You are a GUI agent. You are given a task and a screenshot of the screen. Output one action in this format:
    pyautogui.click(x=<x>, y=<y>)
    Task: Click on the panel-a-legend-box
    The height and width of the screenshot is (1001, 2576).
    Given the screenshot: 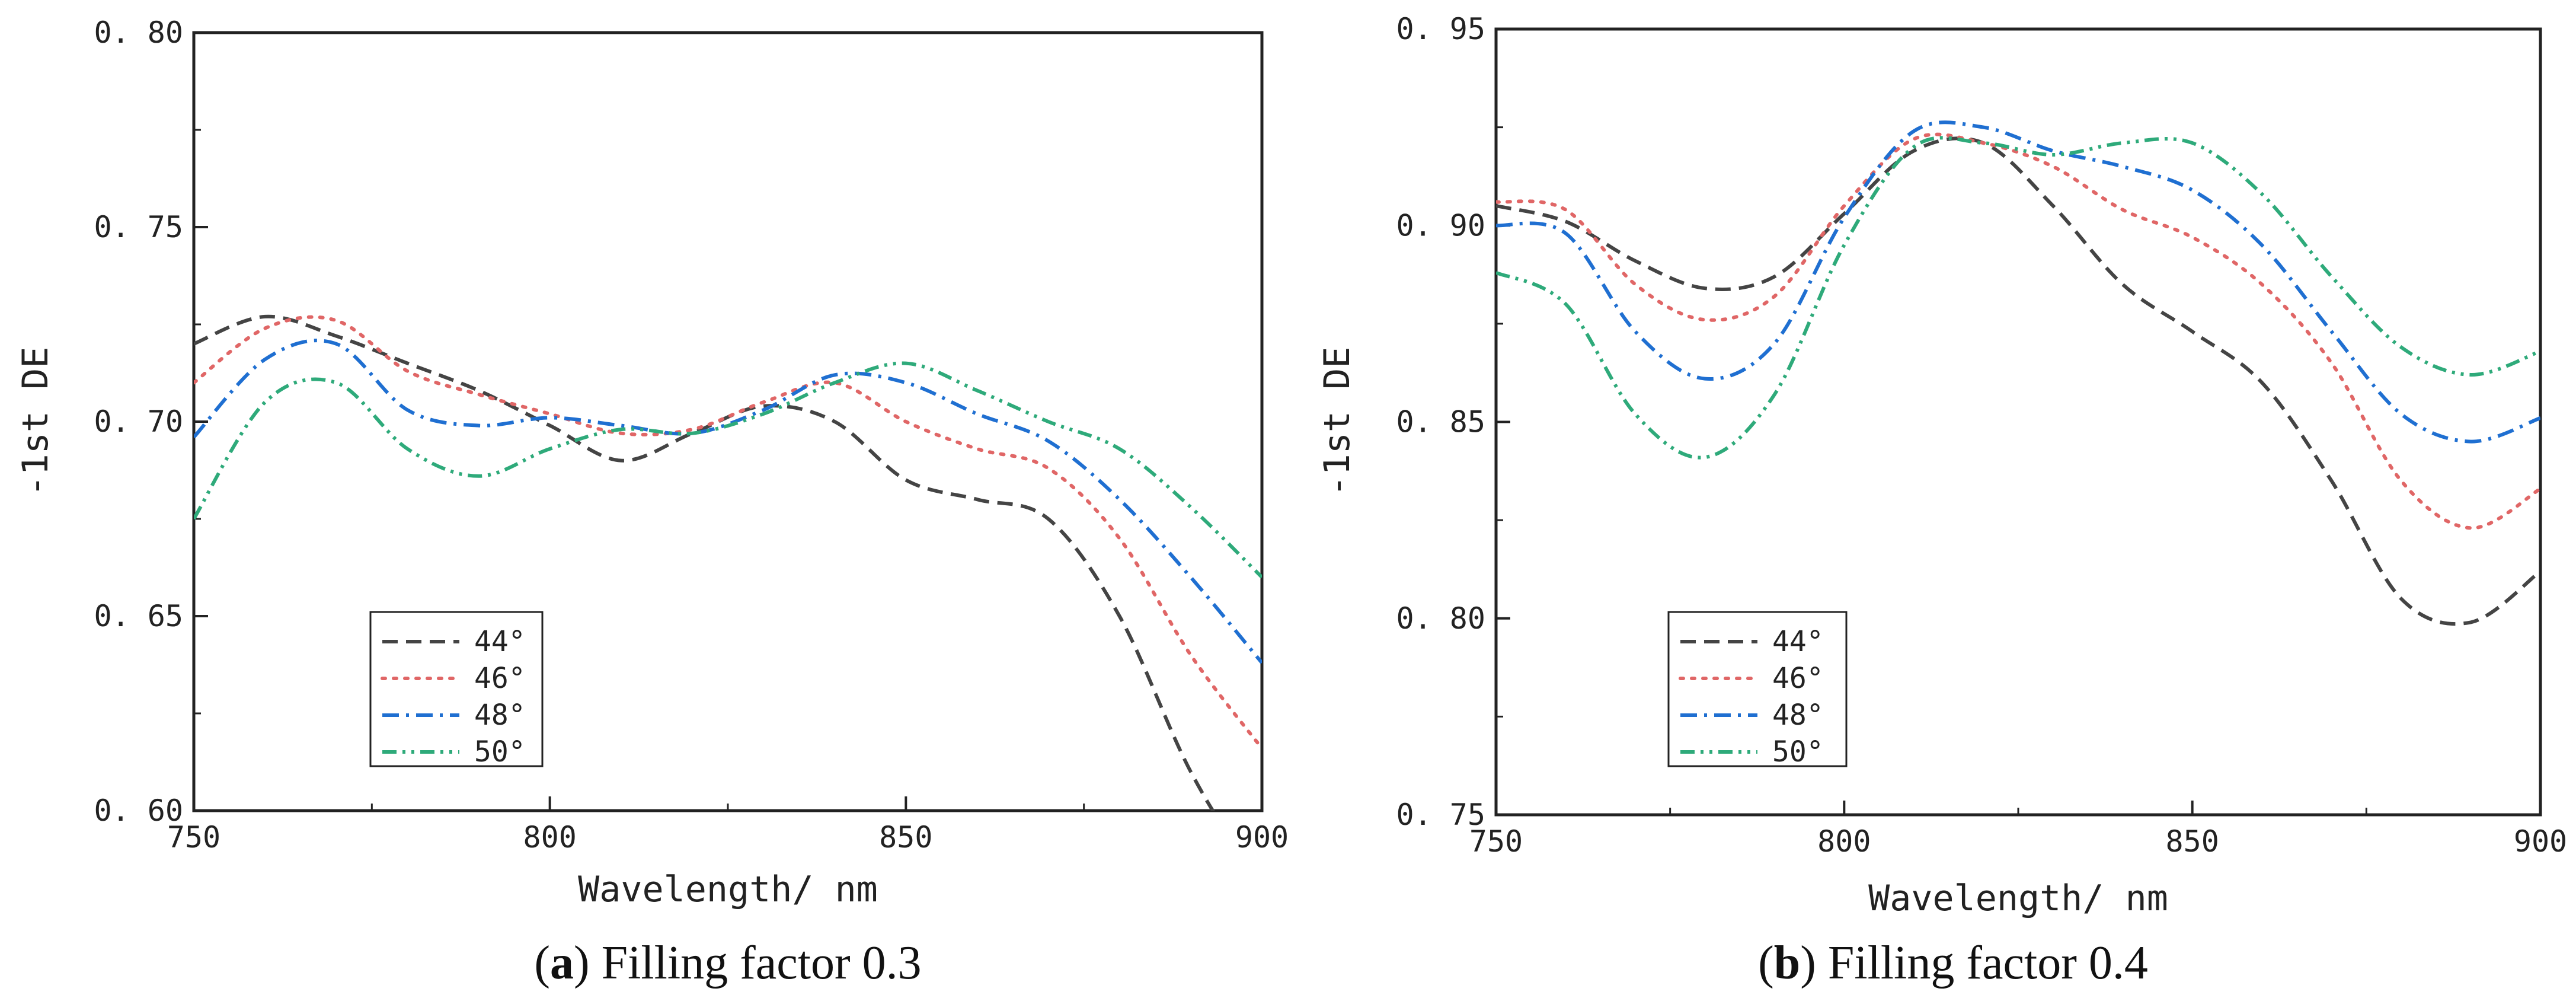 What is the action you would take?
    pyautogui.click(x=456, y=689)
    